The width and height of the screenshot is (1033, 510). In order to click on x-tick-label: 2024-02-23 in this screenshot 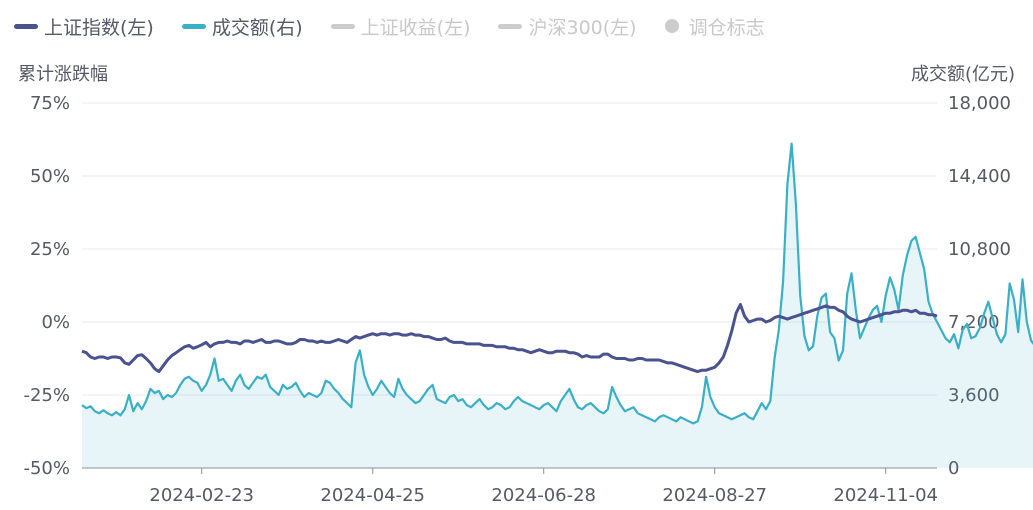, I will do `click(201, 495)`.